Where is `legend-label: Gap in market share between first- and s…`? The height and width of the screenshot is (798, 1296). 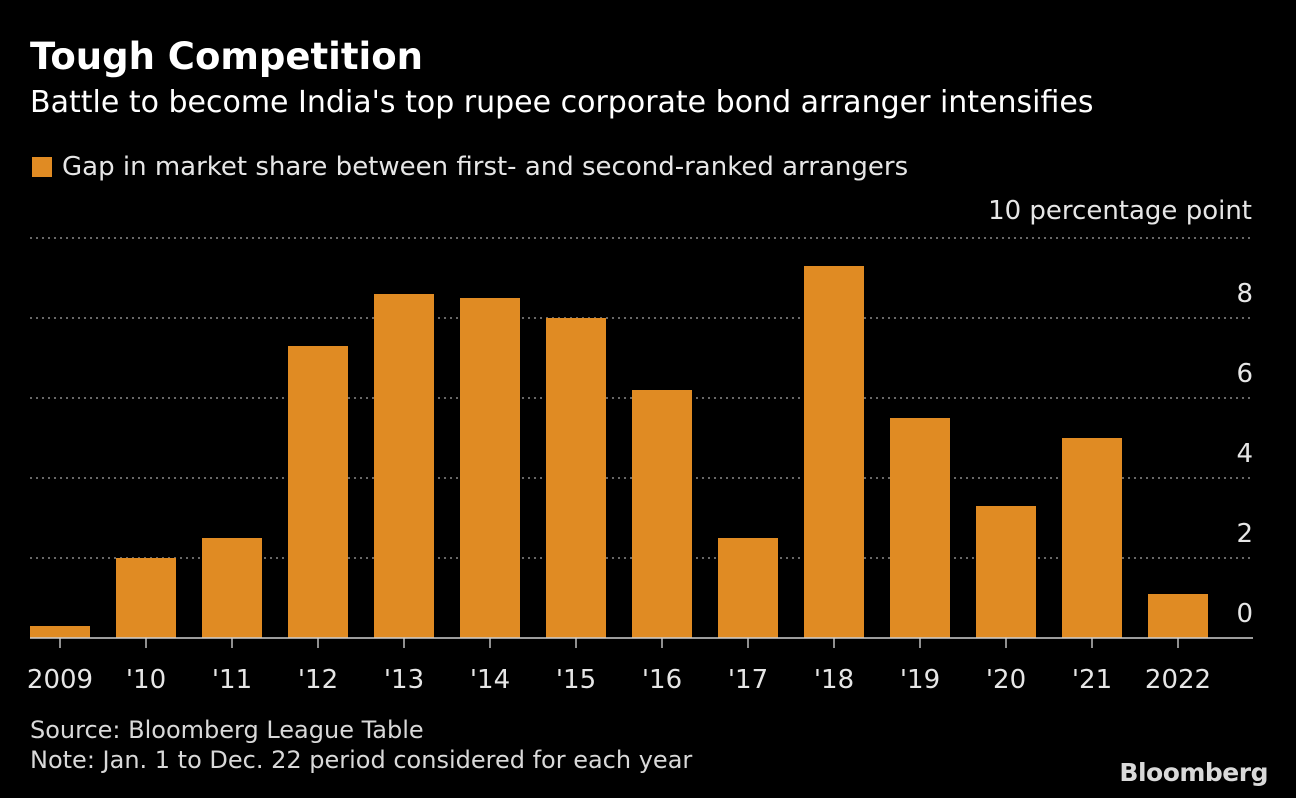
legend-label: Gap in market share between first- and s… is located at coordinates (485, 167).